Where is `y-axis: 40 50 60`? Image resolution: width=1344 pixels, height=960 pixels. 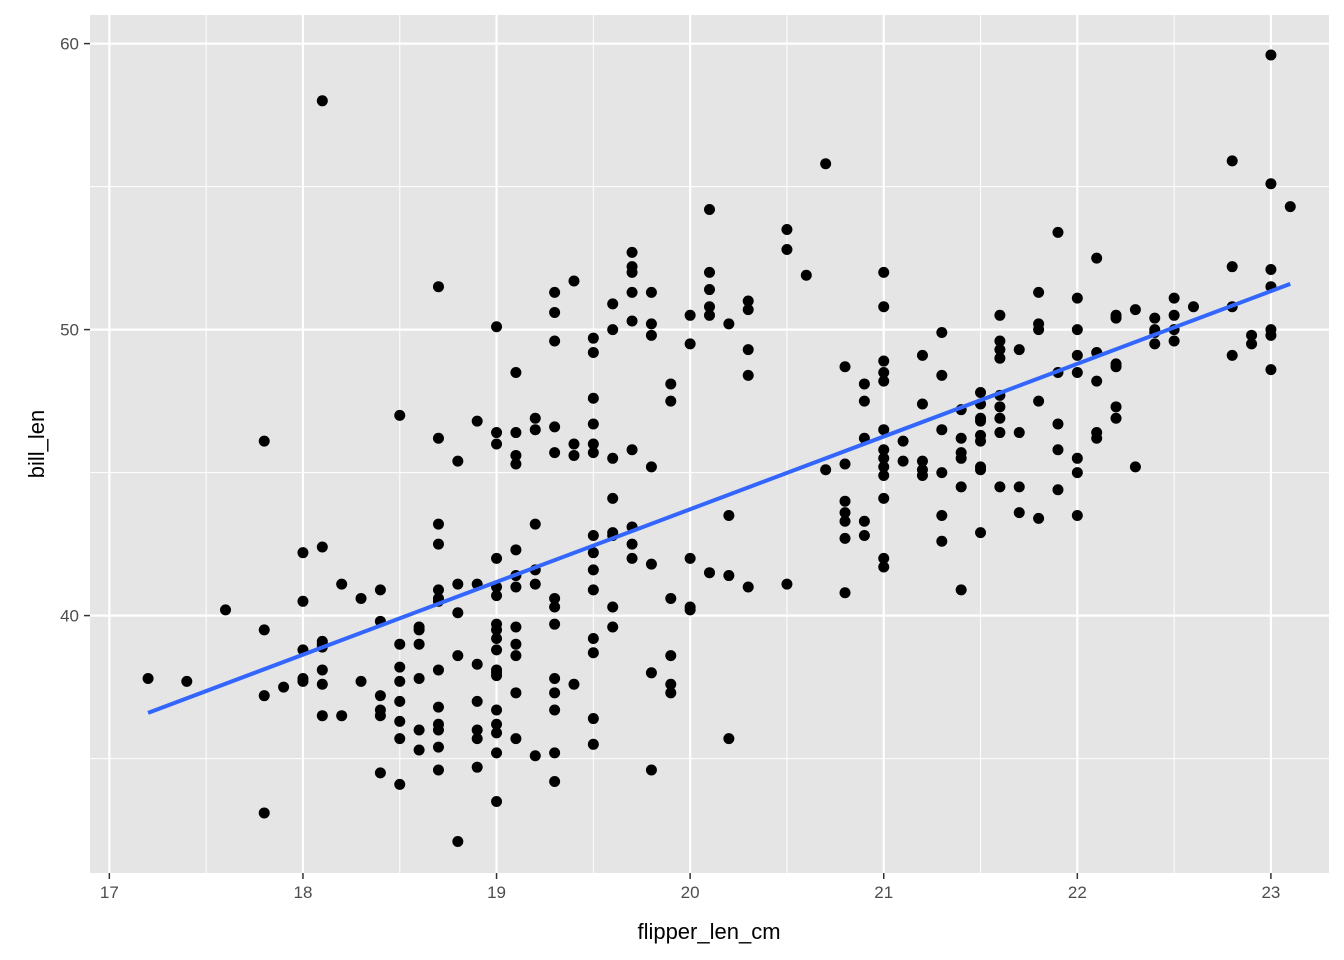 y-axis: 40 50 60 is located at coordinates (75, 330).